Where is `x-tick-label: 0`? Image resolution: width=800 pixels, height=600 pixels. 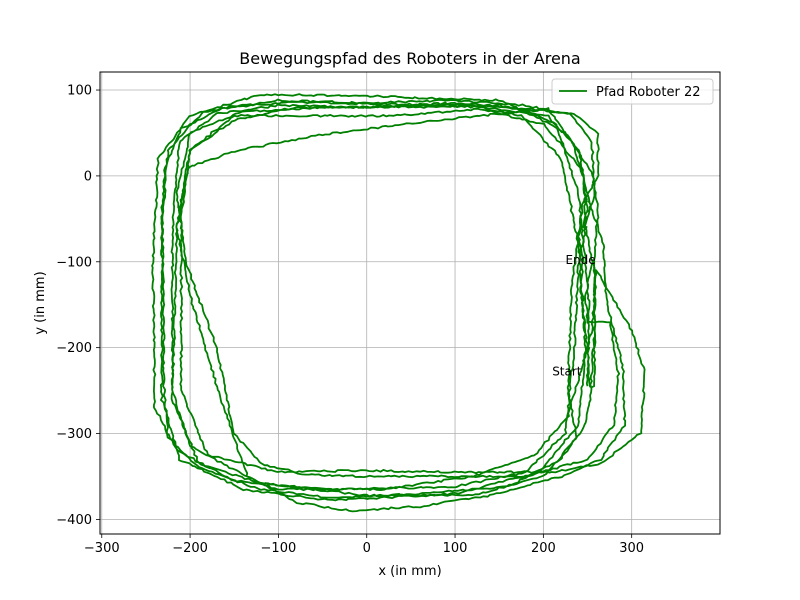 x-tick-label: 0 is located at coordinates (367, 548).